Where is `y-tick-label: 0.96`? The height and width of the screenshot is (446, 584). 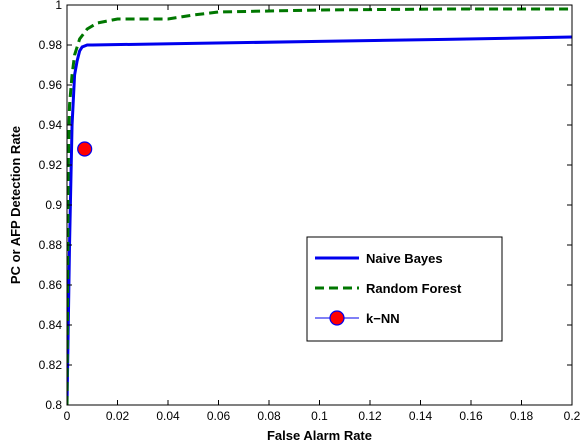
y-tick-label: 0.96 is located at coordinates (51, 85).